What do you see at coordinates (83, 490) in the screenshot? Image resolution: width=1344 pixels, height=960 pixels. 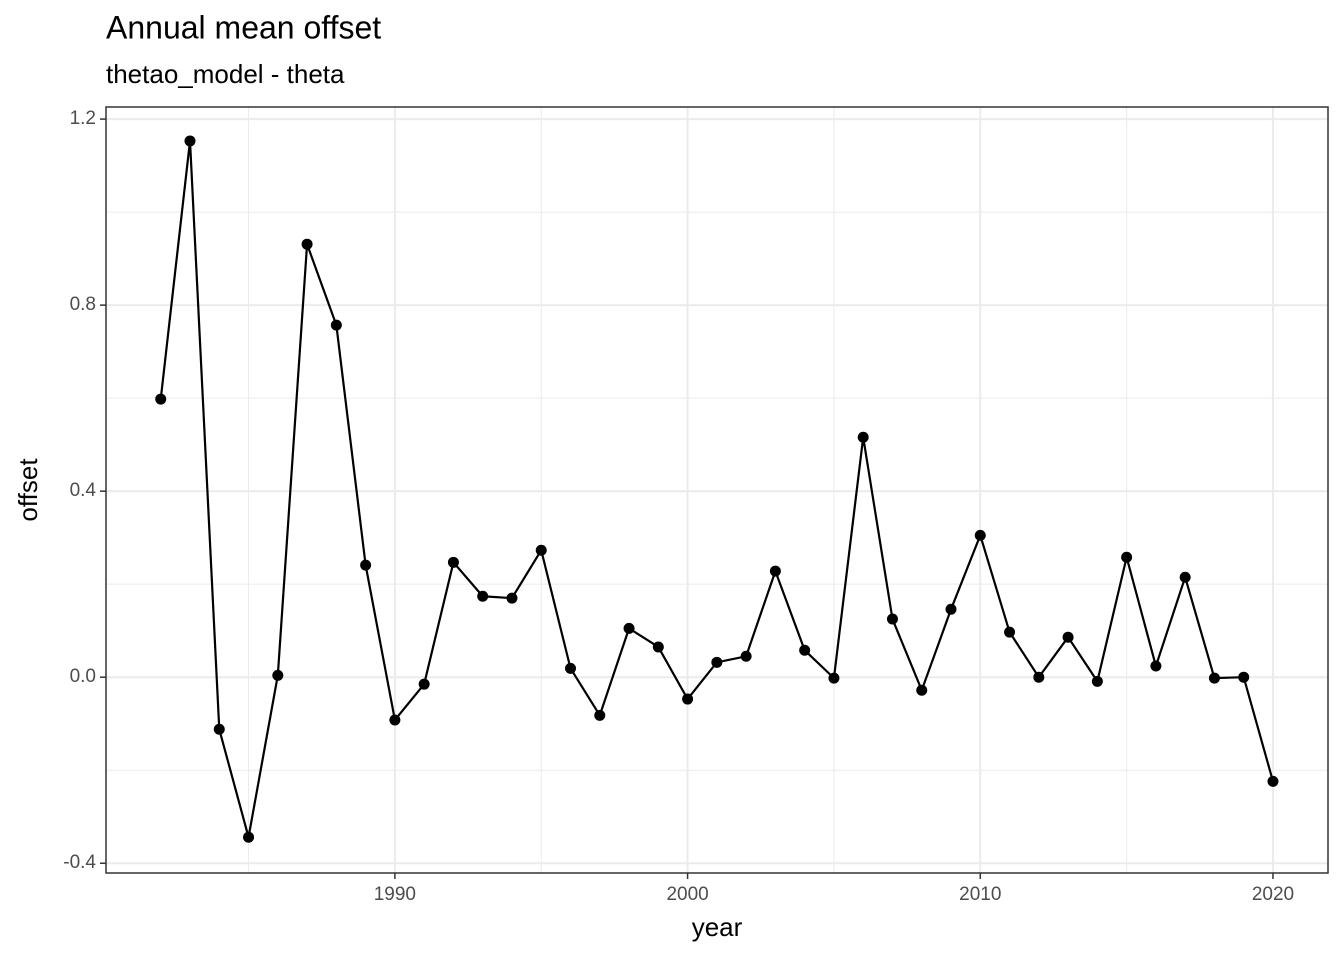 I see `y-tick-label: 0.4` at bounding box center [83, 490].